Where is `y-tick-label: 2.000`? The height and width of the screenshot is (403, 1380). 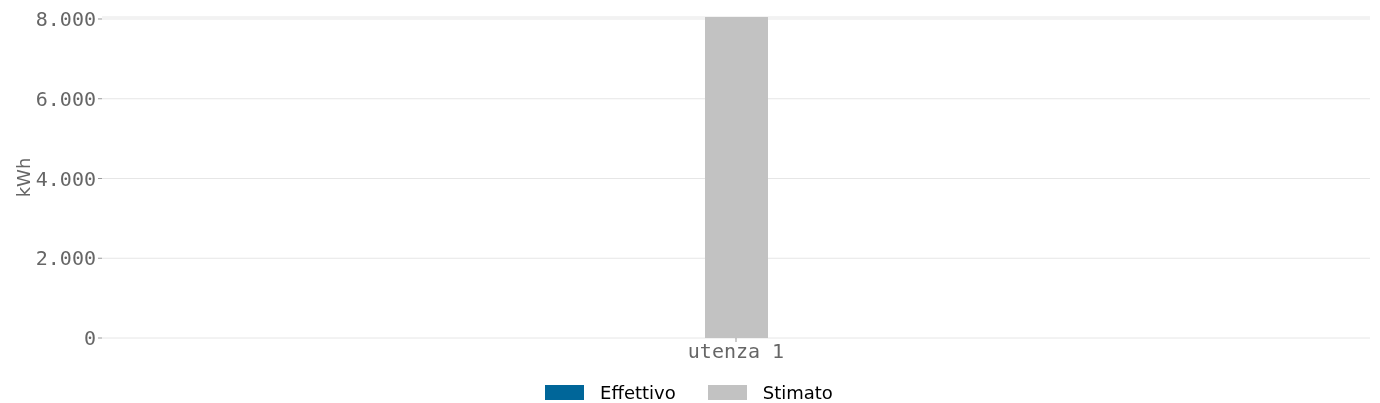
y-tick-label: 2.000 is located at coordinates (65, 258).